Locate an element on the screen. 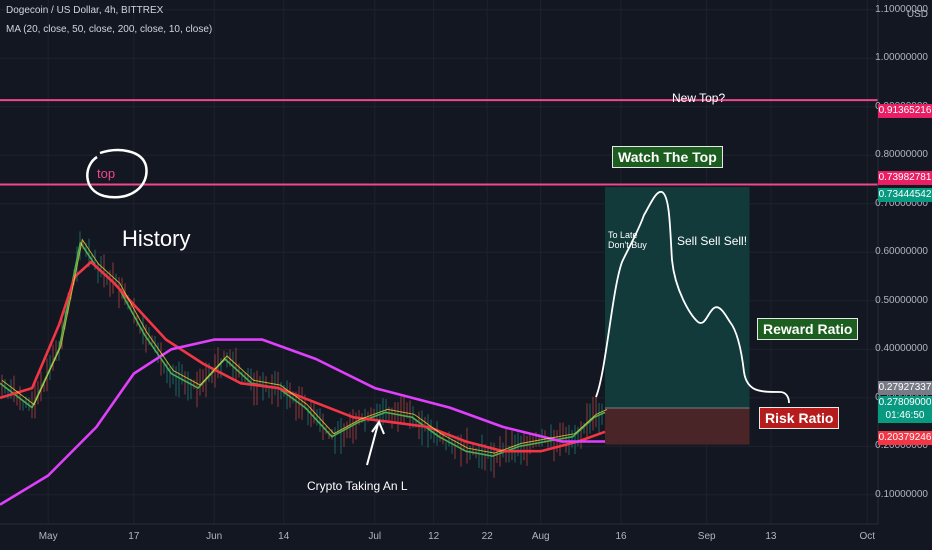 The image size is (932, 550). price-axis-label: 0.50000000 is located at coordinates (901, 300).